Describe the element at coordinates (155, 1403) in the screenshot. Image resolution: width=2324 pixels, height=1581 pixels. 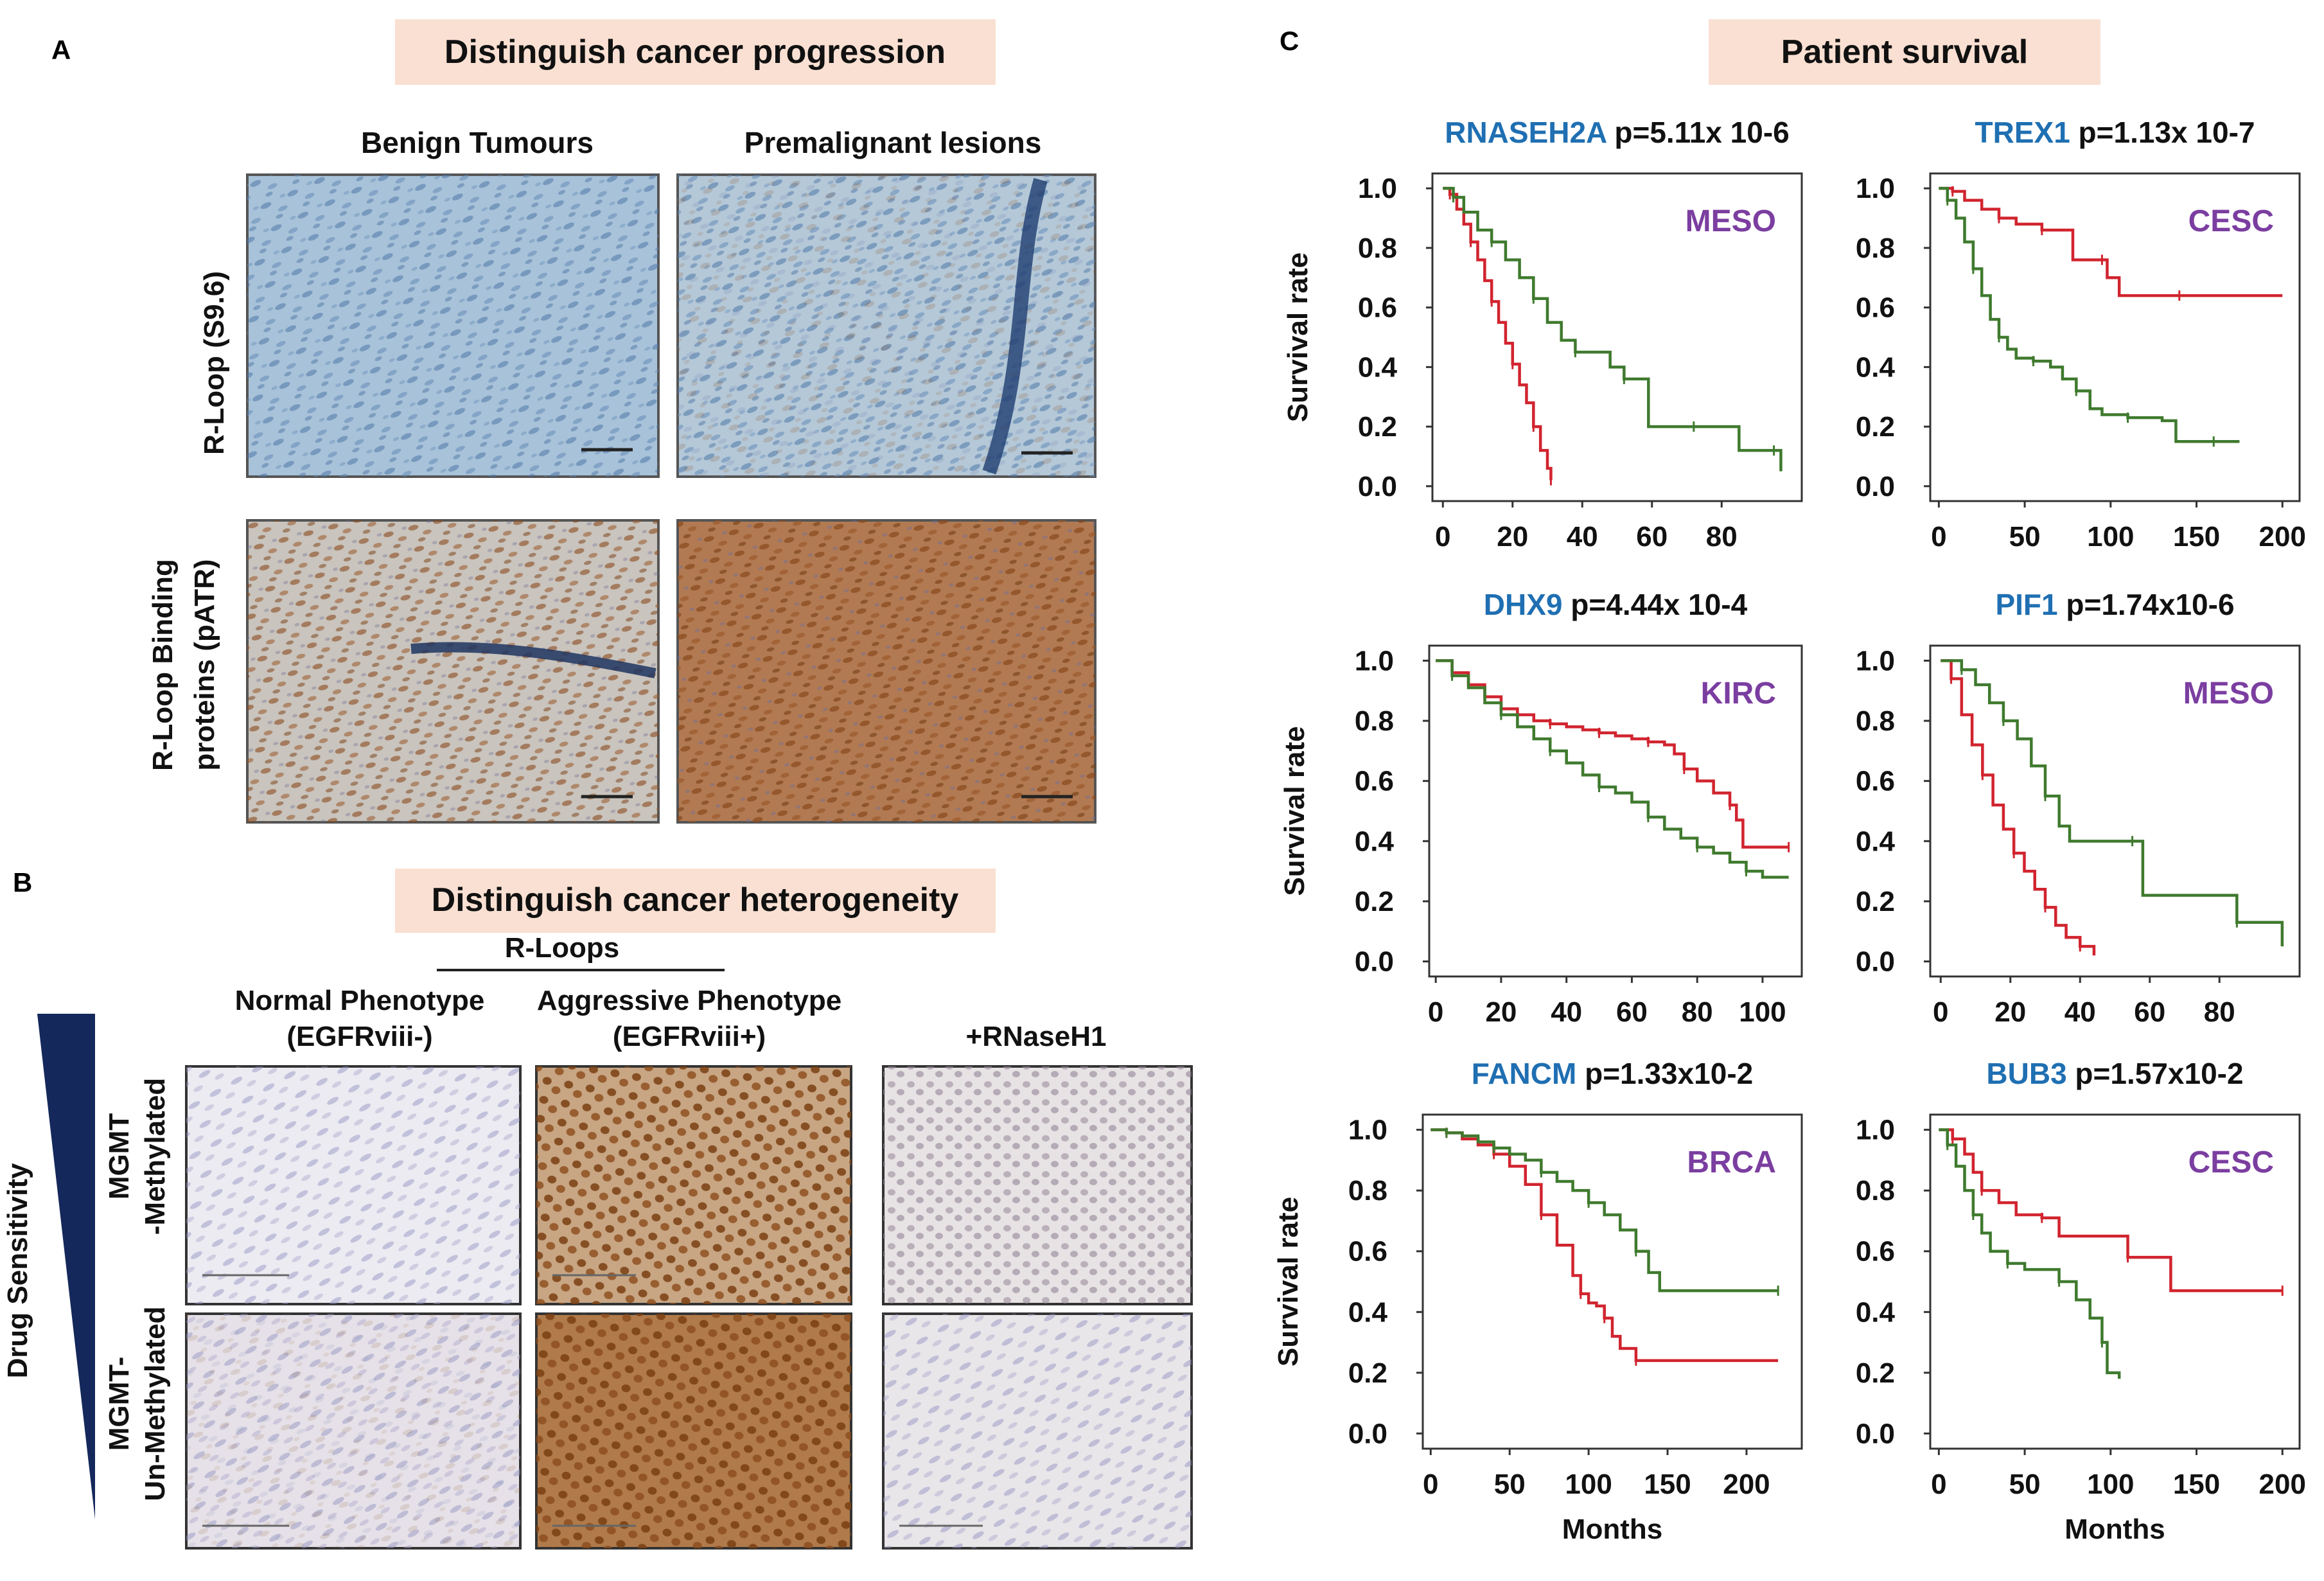
I see `row-label-unmethylated-line2: Un-Methylated` at that location.